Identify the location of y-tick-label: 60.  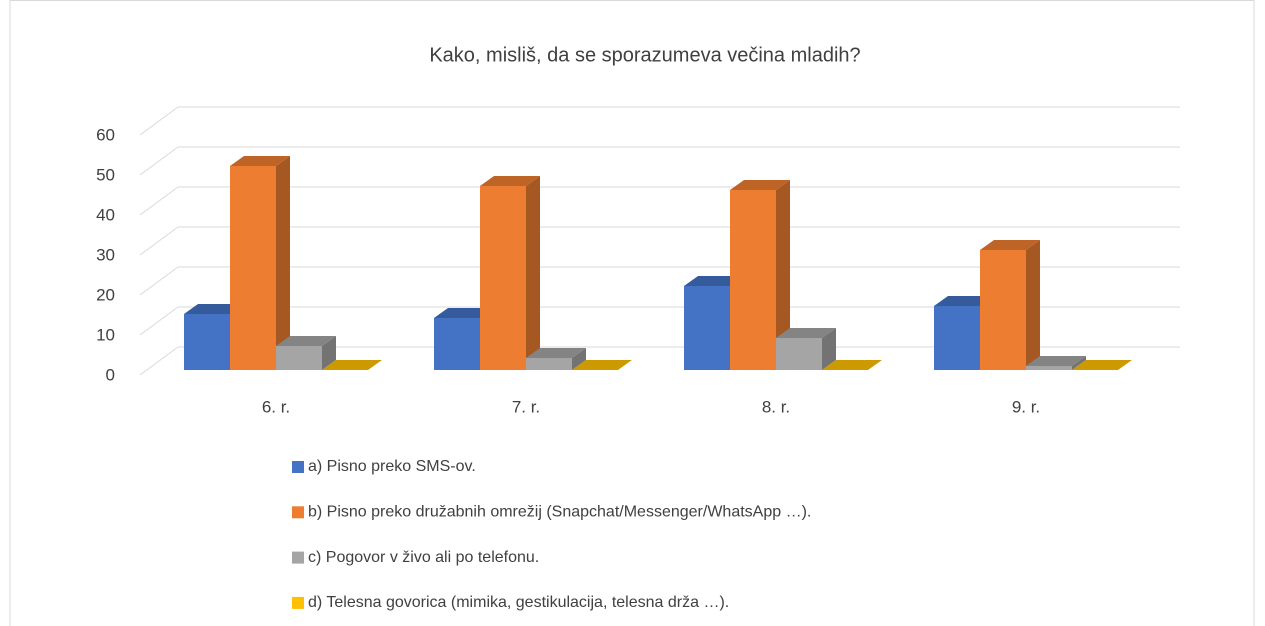
(105, 134).